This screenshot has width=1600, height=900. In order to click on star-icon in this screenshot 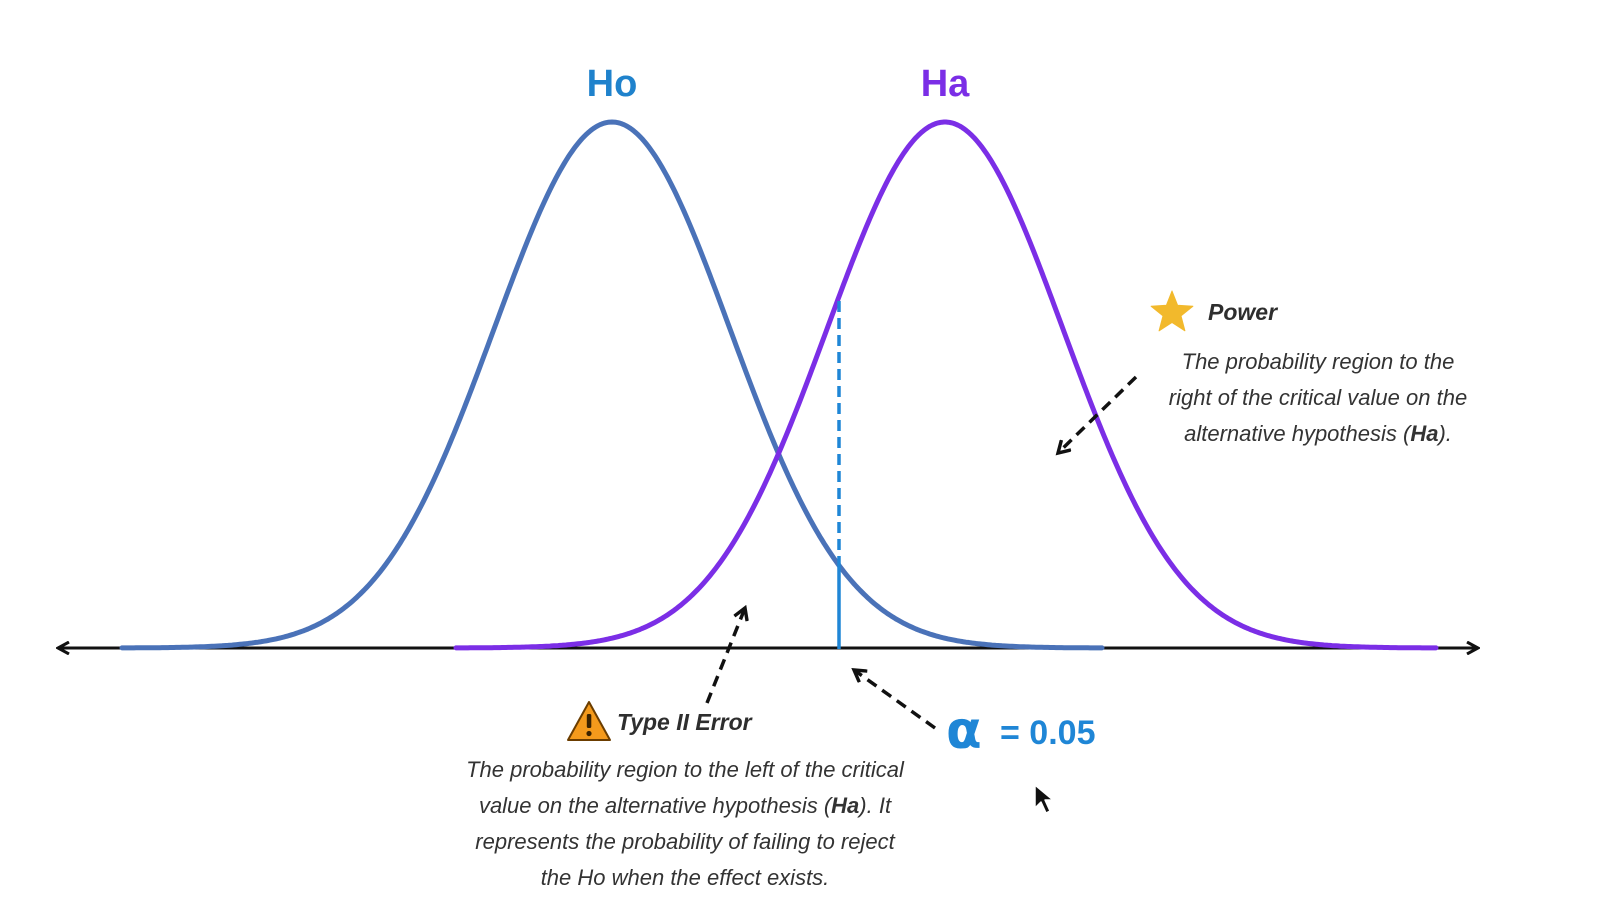, I will do `click(1172, 311)`.